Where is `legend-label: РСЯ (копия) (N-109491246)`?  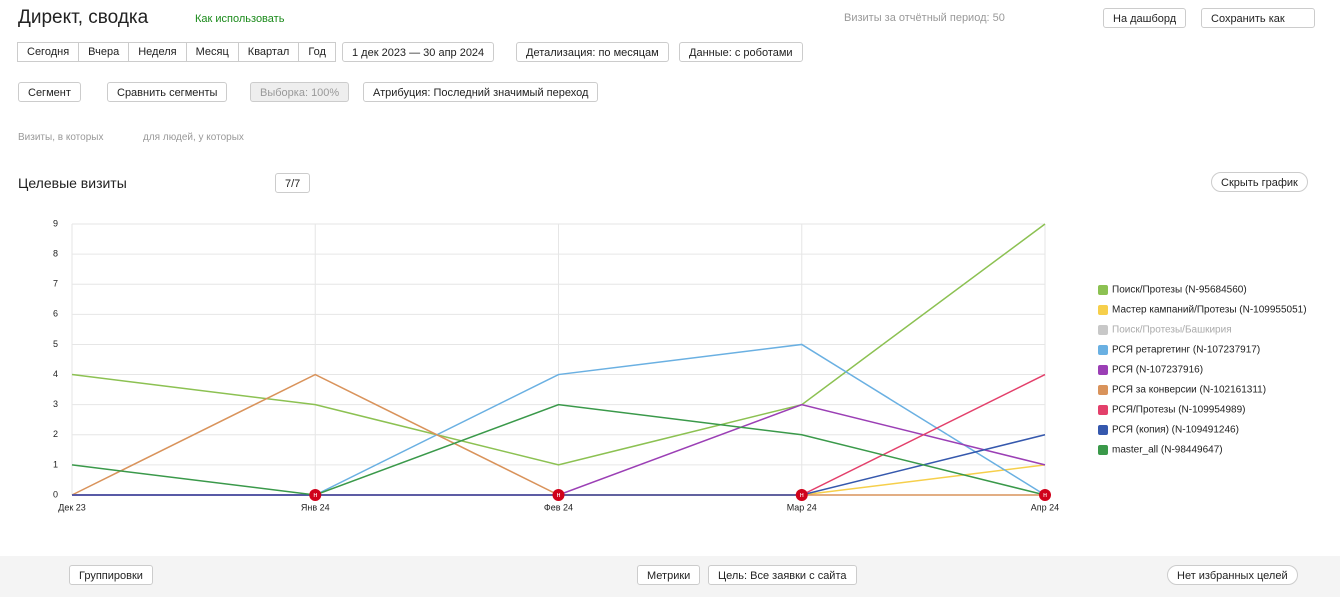
legend-label: РСЯ (копия) (N-109491246) is located at coordinates (1175, 430).